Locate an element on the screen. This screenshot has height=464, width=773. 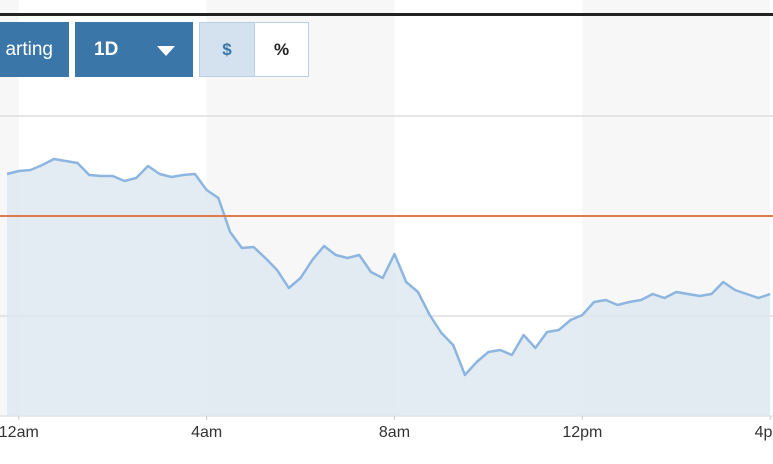
top-border is located at coordinates (386, 14).